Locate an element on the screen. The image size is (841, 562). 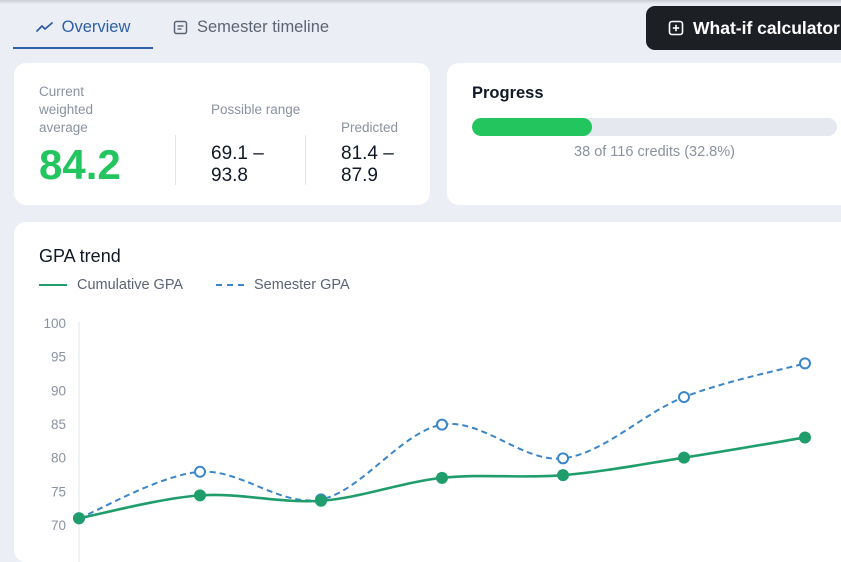
tab-overview: Overview is located at coordinates (83, 30).